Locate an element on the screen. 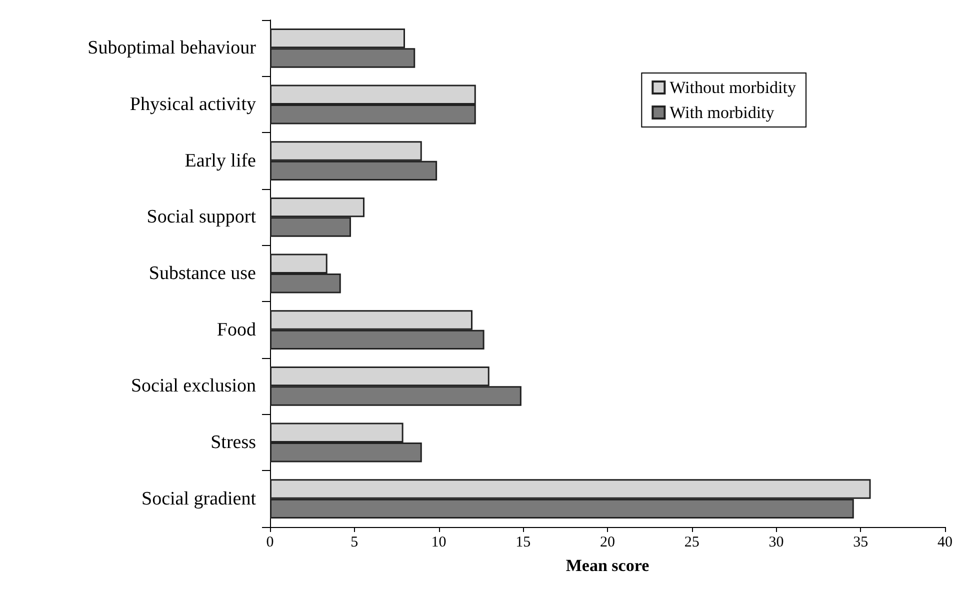 This screenshot has height=615, width=974. x-tick-label: 35 is located at coordinates (860, 542).